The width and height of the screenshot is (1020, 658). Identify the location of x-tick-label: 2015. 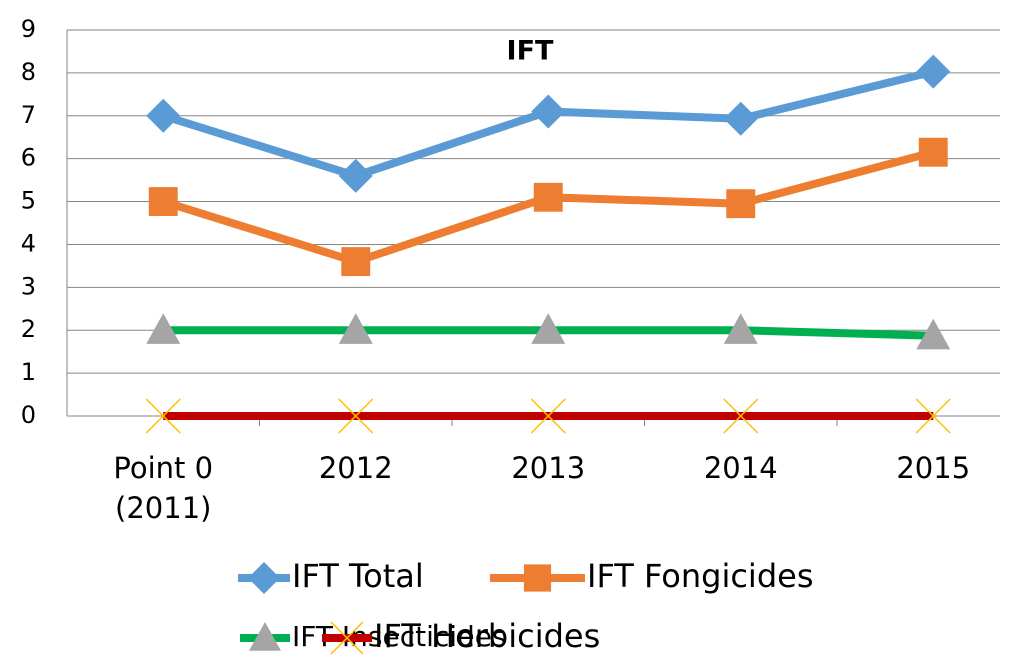
(933, 468).